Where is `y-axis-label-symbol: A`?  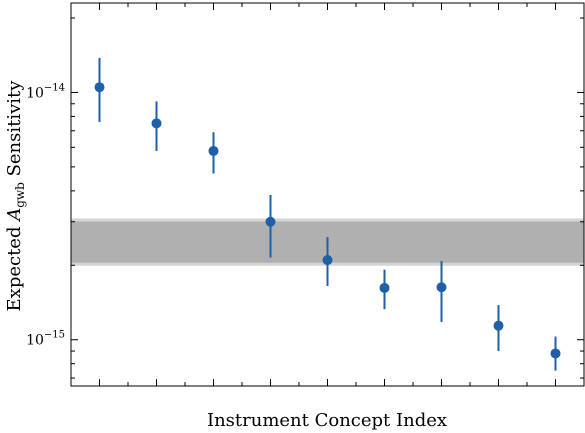
y-axis-label-symbol: A is located at coordinates (14, 215).